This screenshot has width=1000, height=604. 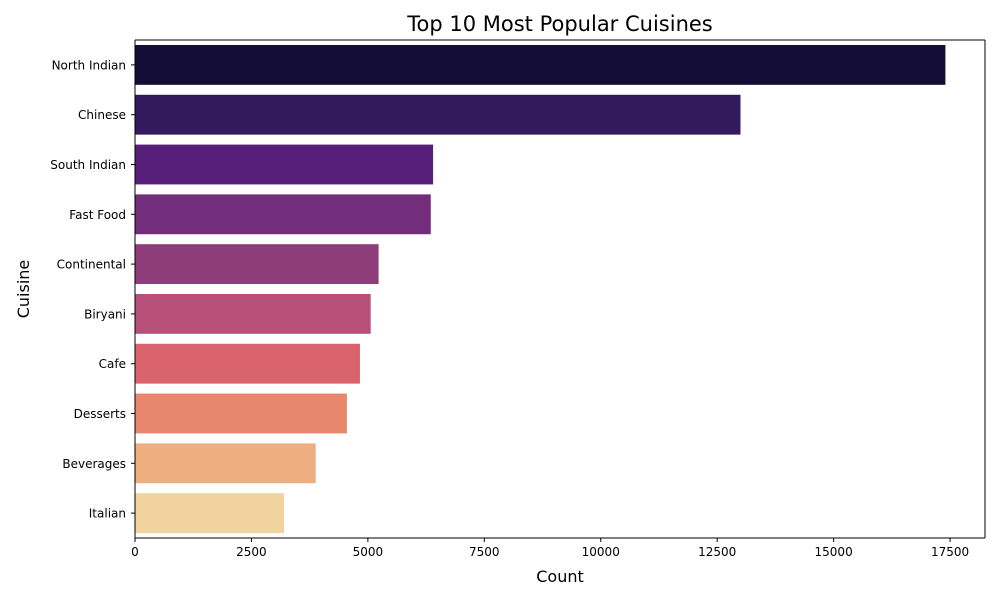 I want to click on y-tick-label: Cafe, so click(x=112, y=364).